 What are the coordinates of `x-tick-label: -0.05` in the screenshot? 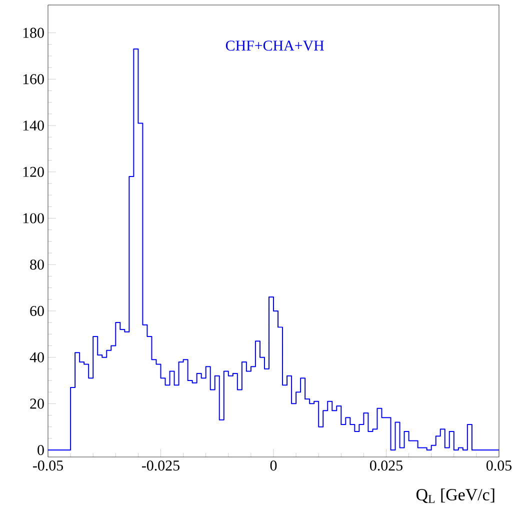 It's located at (47, 465).